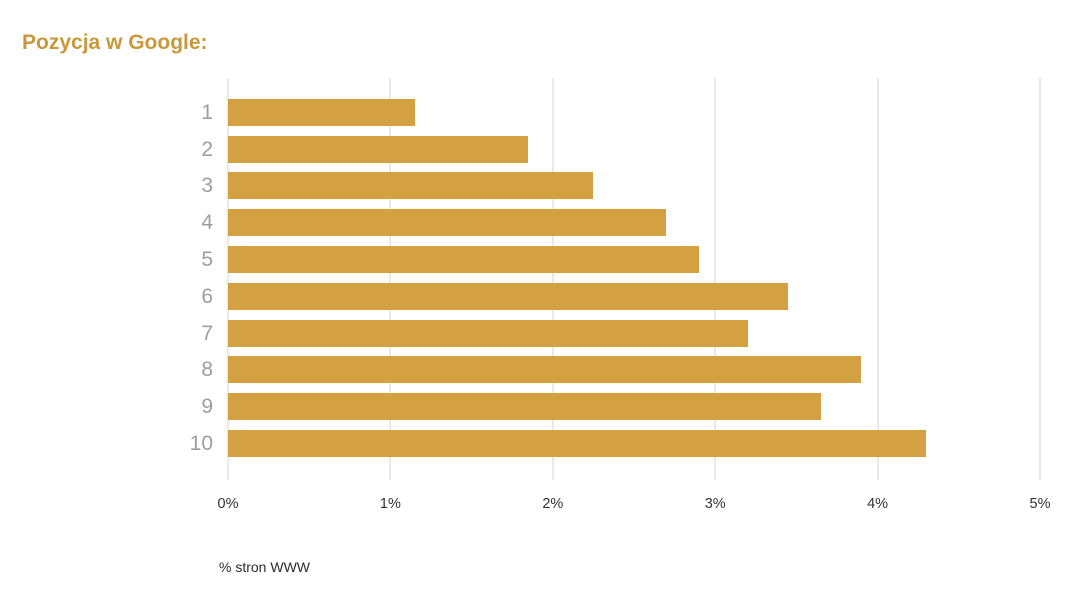  I want to click on x-tick-label-2%: 2%, so click(553, 504).